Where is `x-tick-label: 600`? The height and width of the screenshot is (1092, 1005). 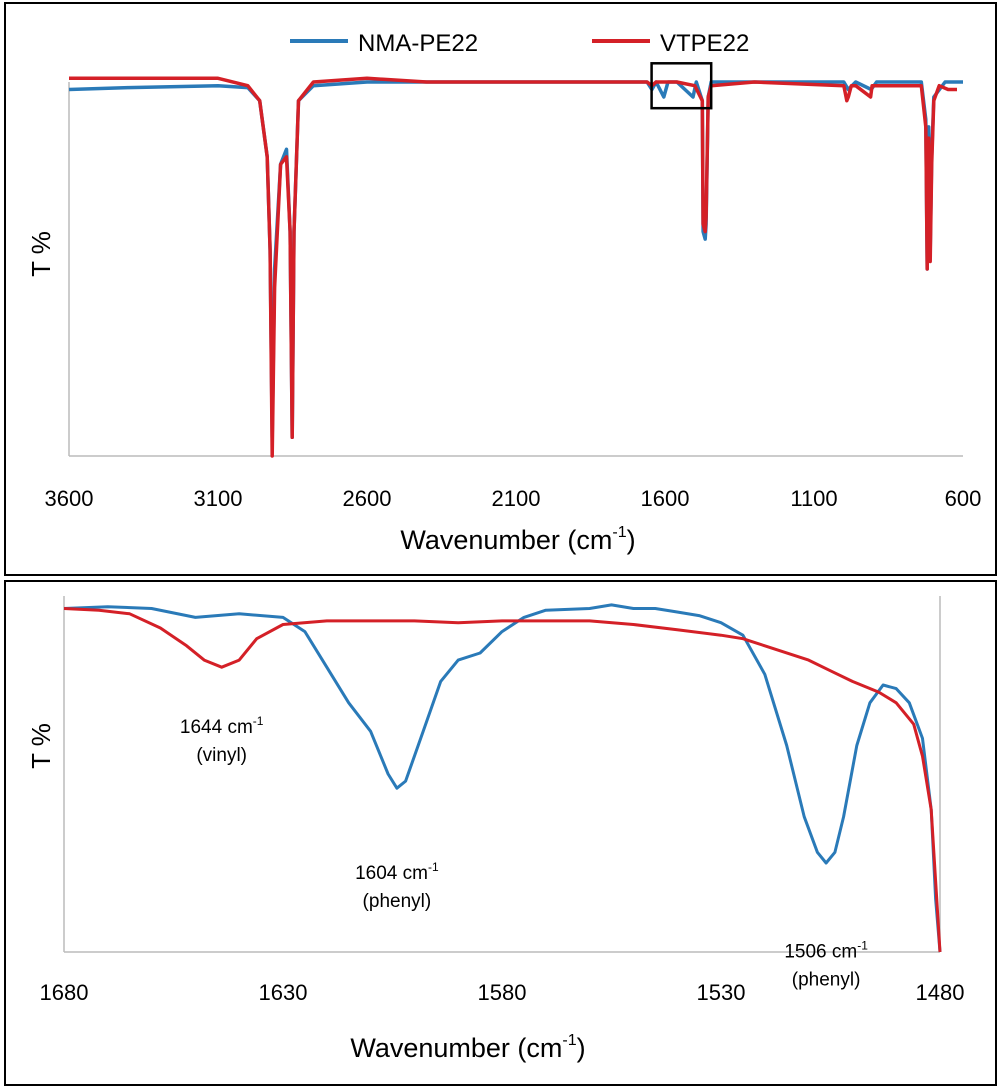
x-tick-label: 600 is located at coordinates (963, 498).